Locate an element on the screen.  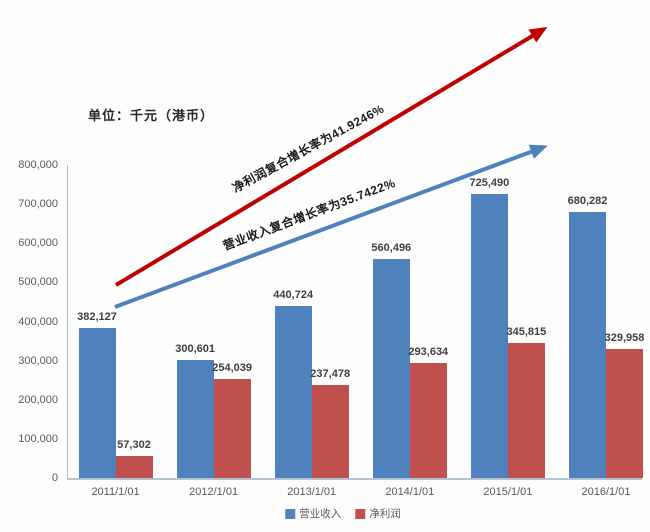
bar-value-label: 300,601 is located at coordinates (195, 349).